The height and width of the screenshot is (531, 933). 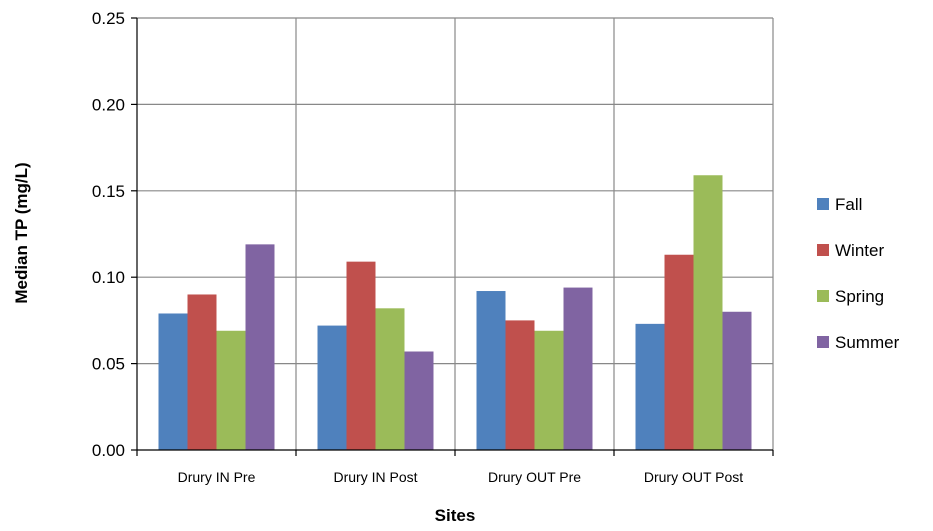 What do you see at coordinates (108, 234) in the screenshot?
I see `y-tick-labels: 0.00 0.05 0.10 0.15 0.20 0.25` at bounding box center [108, 234].